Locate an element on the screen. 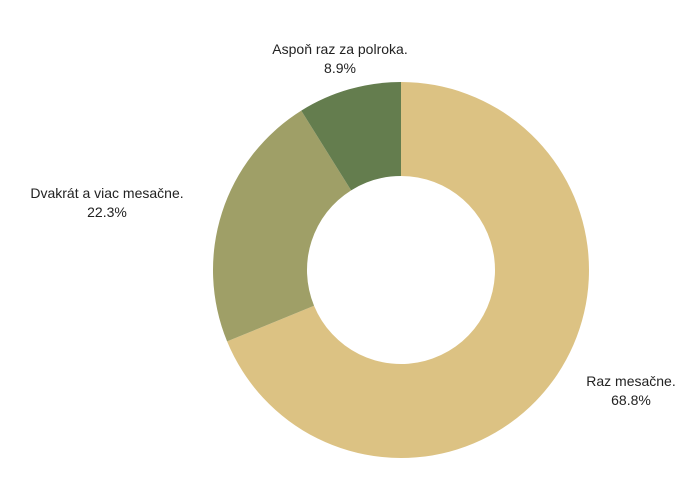 This screenshot has width=700, height=500. slice-percent-label: 22.3% is located at coordinates (107, 212).